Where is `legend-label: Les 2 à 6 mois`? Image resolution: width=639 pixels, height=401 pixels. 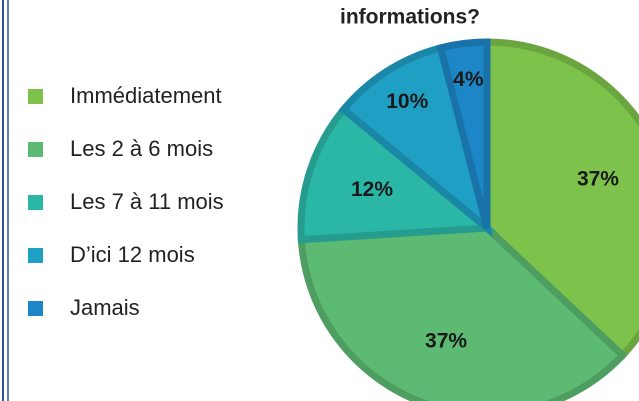 legend-label: Les 2 à 6 mois is located at coordinates (141, 148).